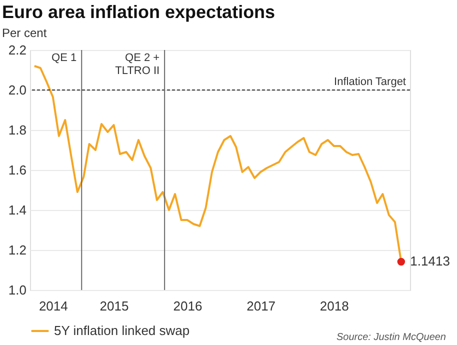  Describe the element at coordinates (17, 170) in the screenshot. I see `y-tick-label: 1.6` at that location.